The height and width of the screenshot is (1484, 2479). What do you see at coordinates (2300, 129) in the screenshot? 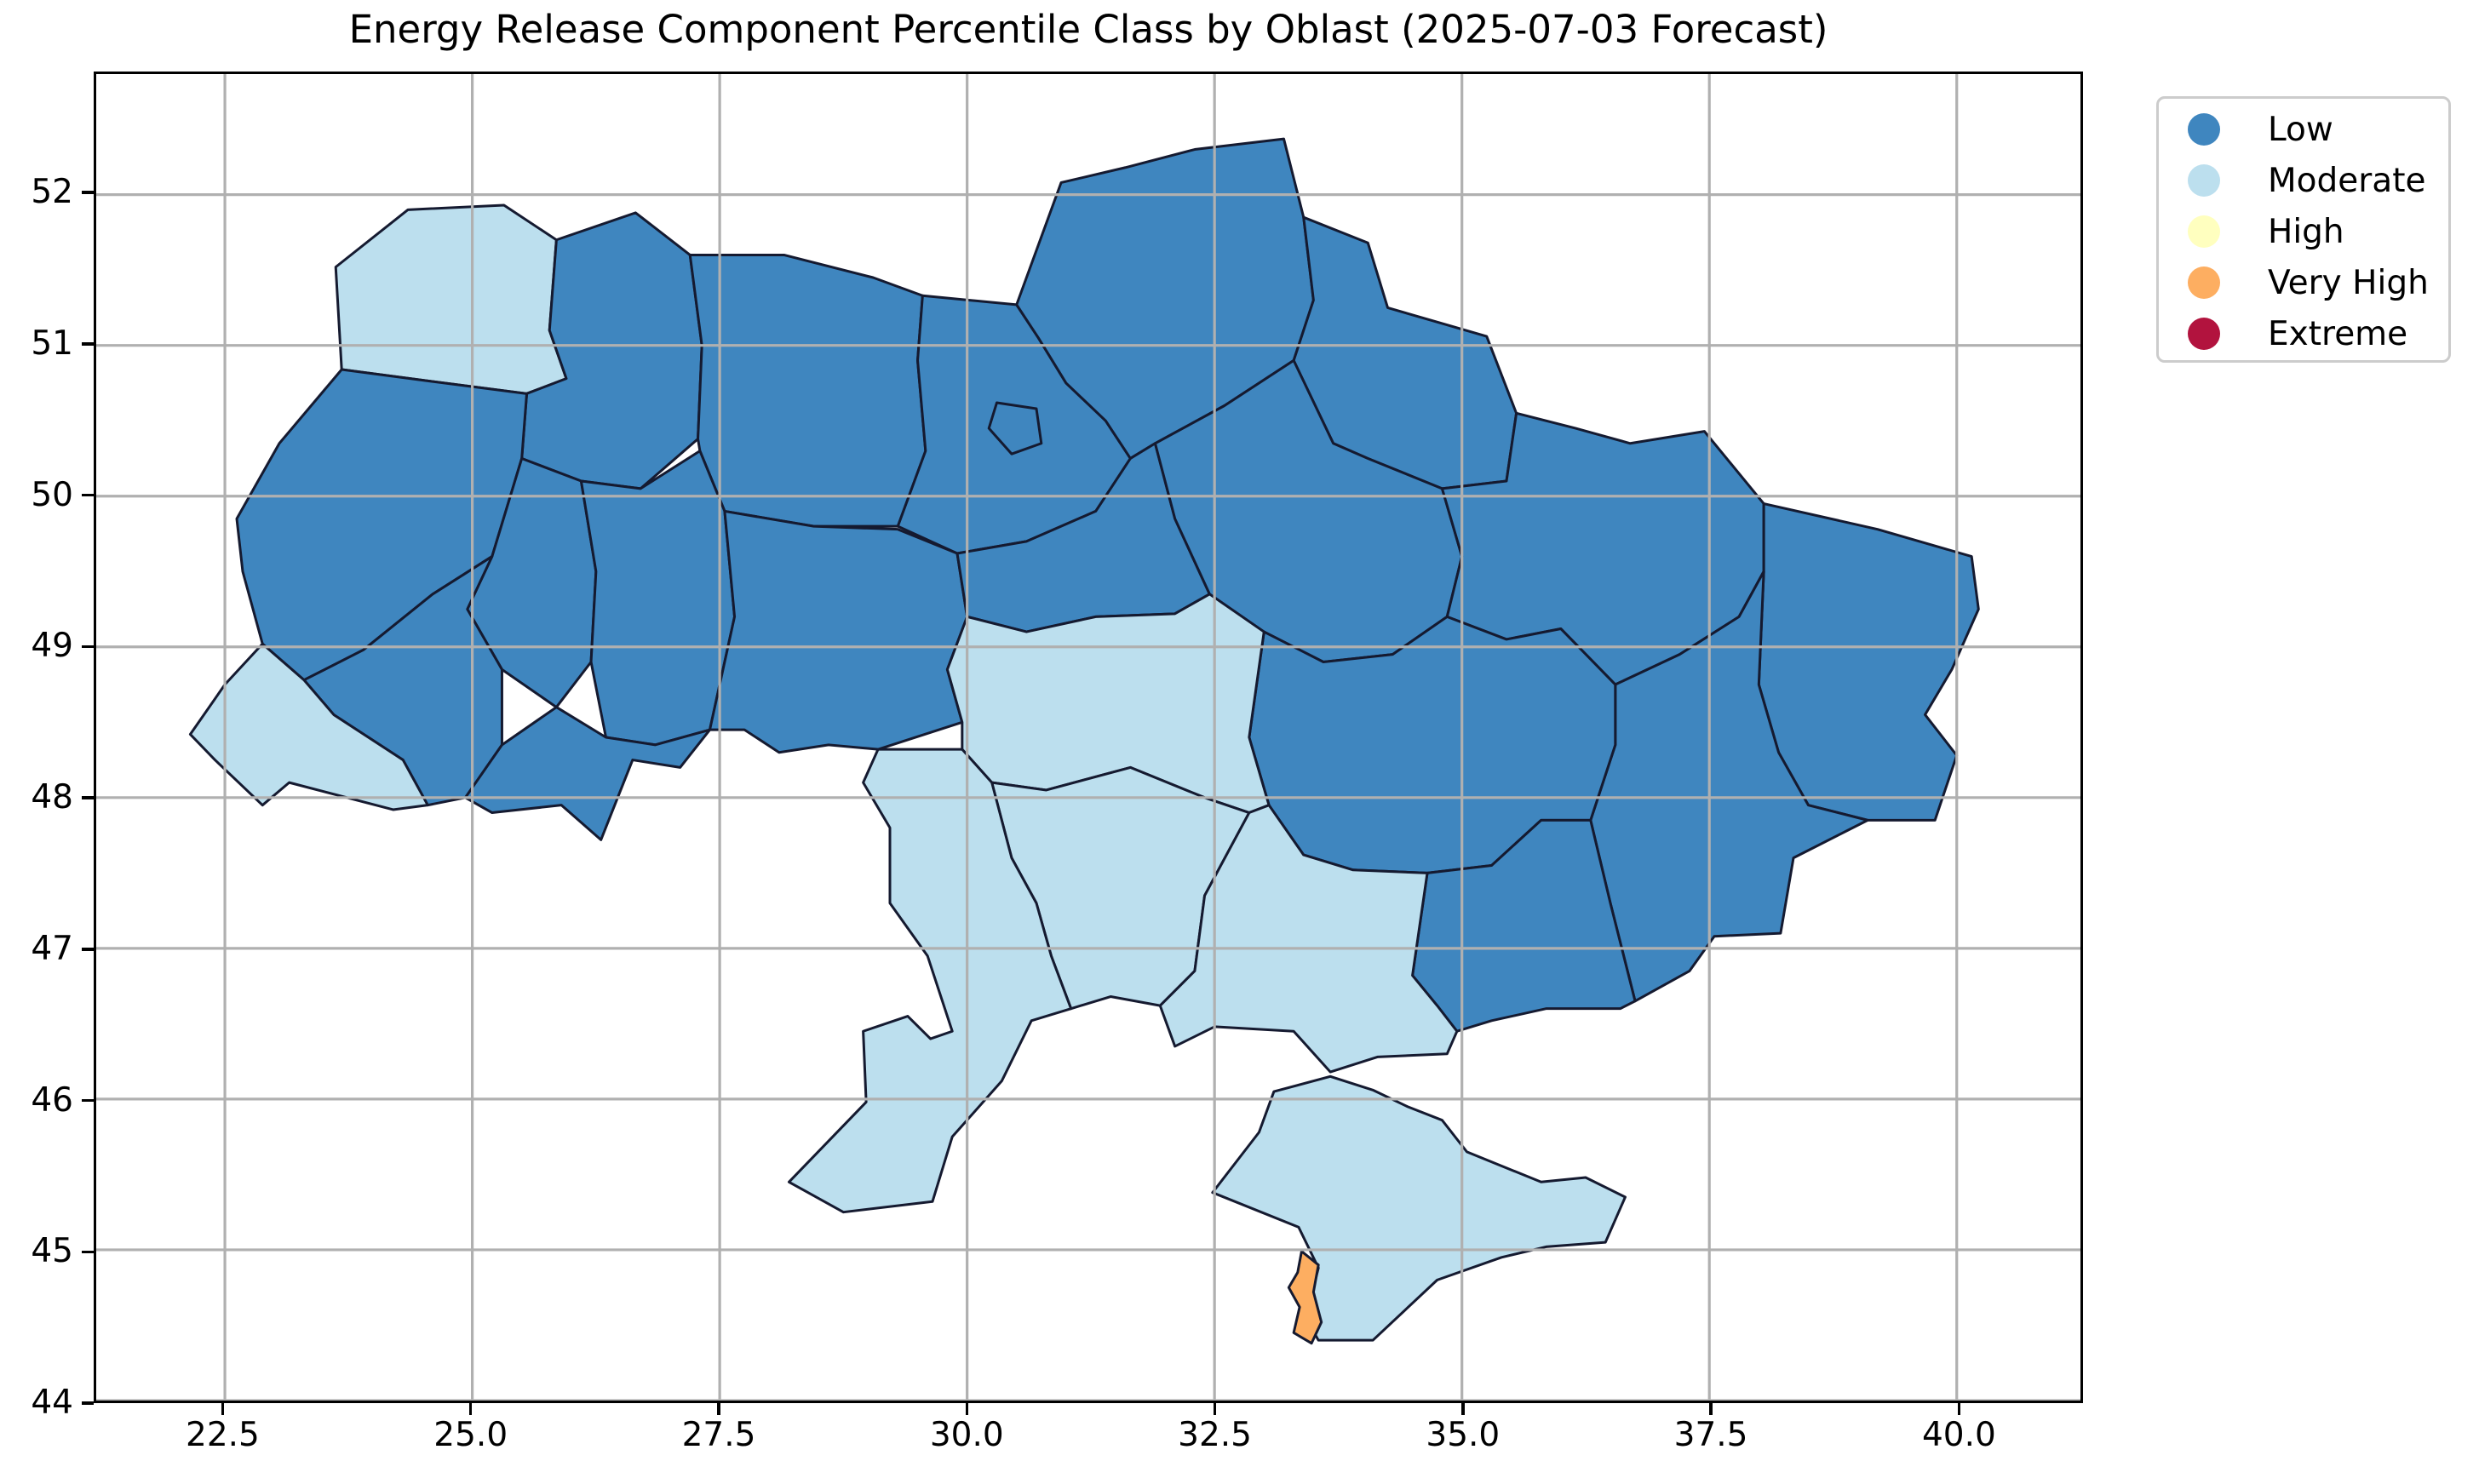
I see `legend-label: Low` at bounding box center [2300, 129].